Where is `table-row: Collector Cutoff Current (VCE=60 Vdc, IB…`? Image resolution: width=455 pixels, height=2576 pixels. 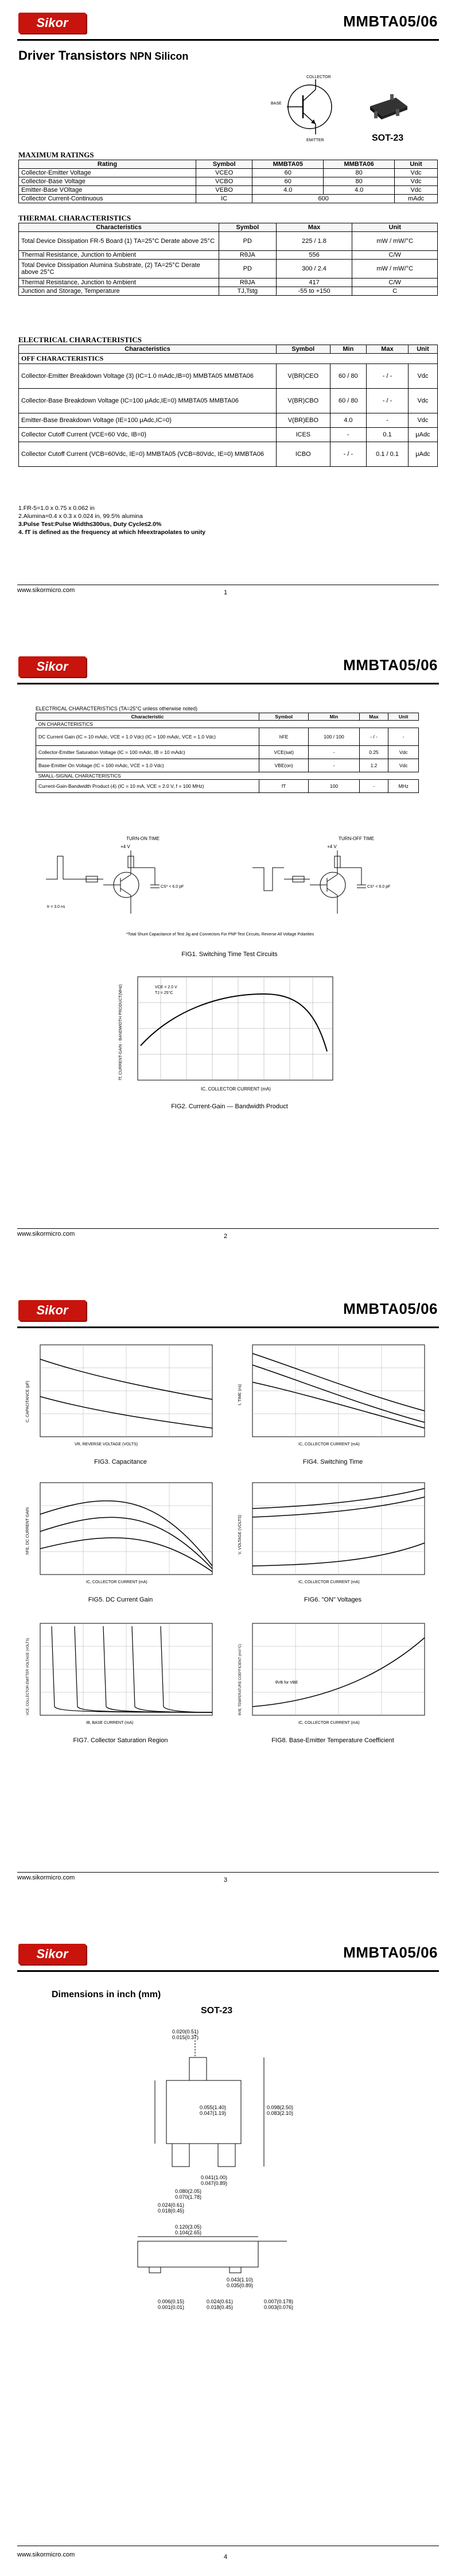 table-row: Collector Cutoff Current (VCE=60 Vdc, IB… is located at coordinates (228, 434).